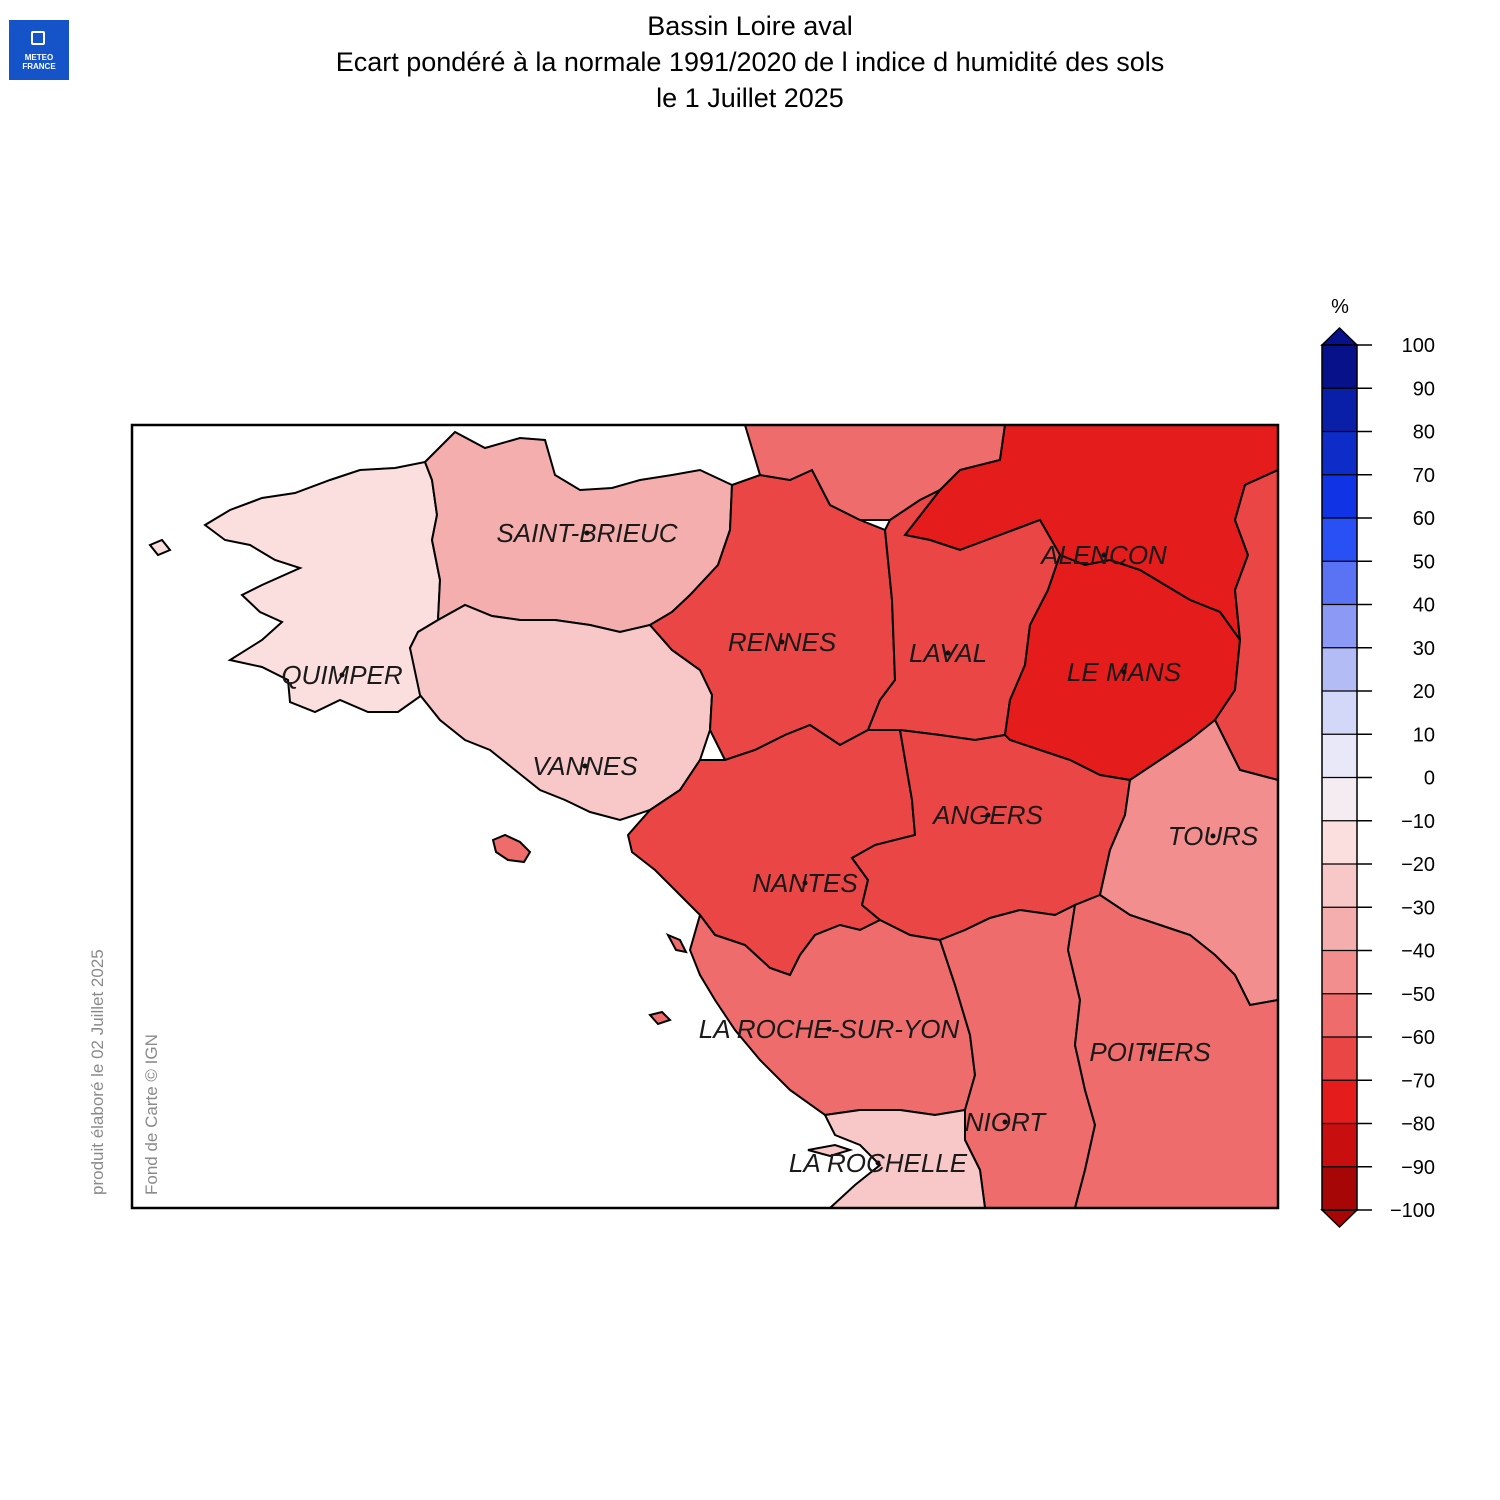 This screenshot has width=1500, height=1500. I want to click on colorbar-tick-label: −80, so click(1418, 1125).